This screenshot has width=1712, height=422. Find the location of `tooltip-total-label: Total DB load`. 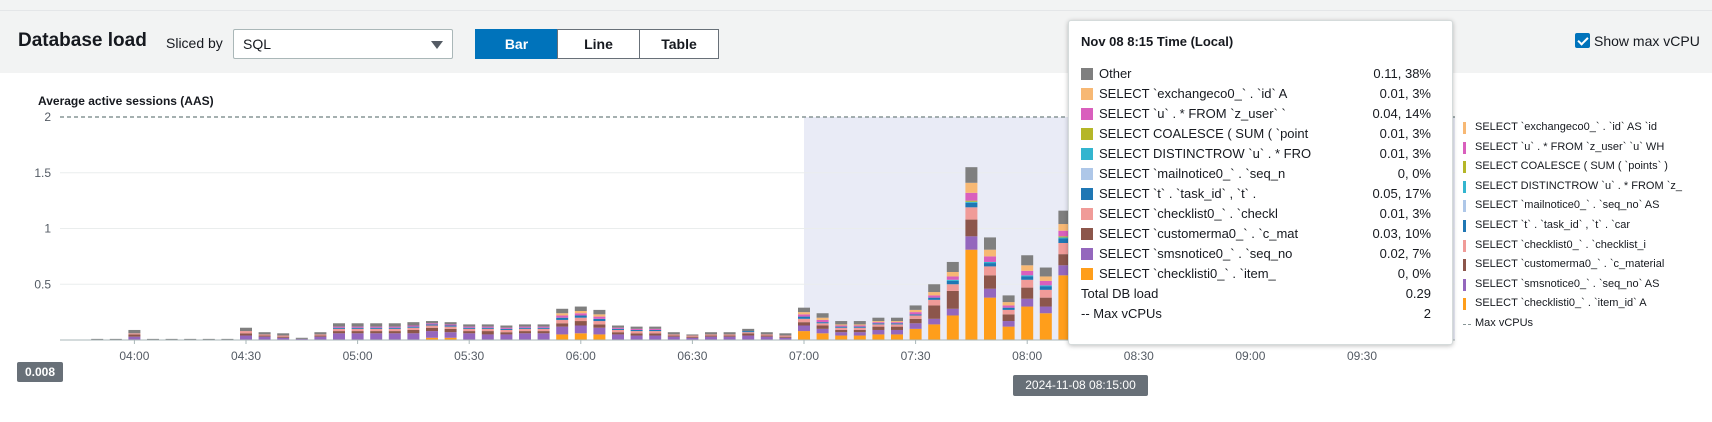

tooltip-total-label: Total DB load is located at coordinates (1120, 293).